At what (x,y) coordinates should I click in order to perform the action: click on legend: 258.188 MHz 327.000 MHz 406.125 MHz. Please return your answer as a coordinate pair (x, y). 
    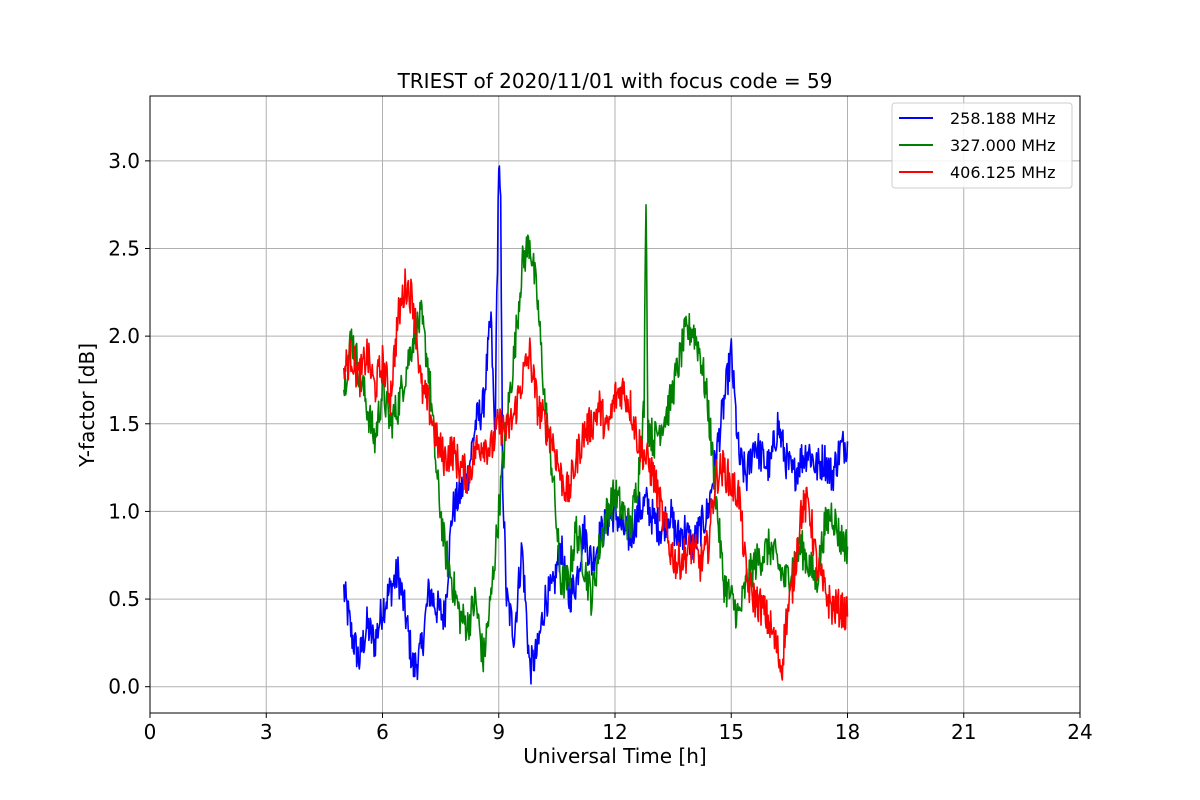
    Looking at the image, I should click on (982, 145).